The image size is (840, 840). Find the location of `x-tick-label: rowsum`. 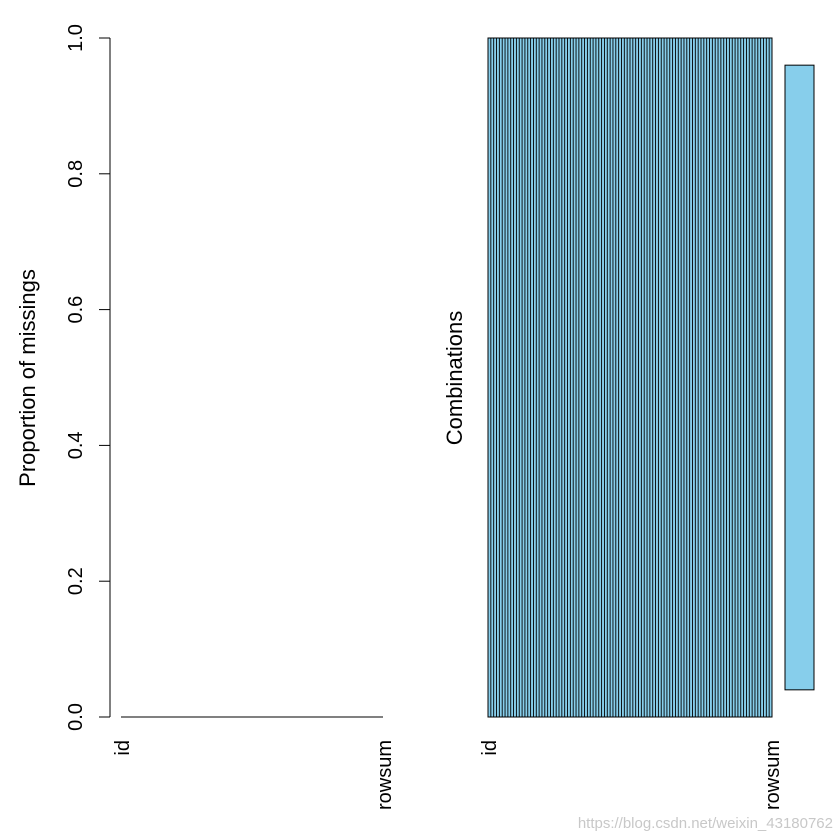

x-tick-label: rowsum is located at coordinates (385, 775).